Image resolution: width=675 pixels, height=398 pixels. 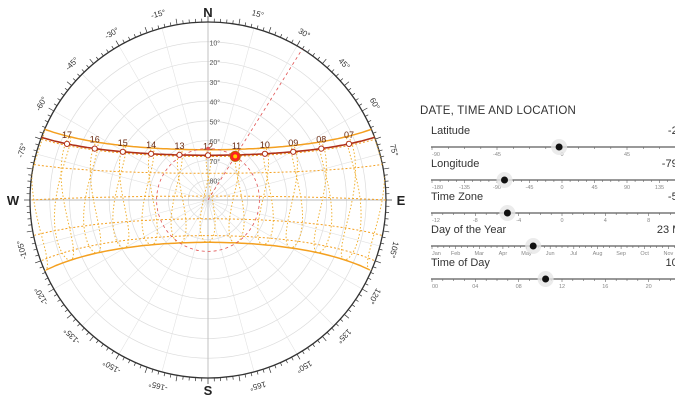 I want to click on azimuth-label: 165°, so click(x=258, y=385).